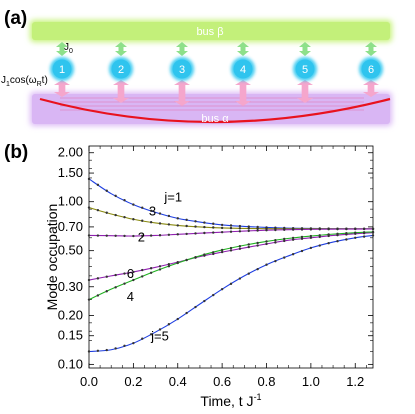 The image size is (415, 414). I want to click on panel-b-label: (b), so click(16, 152).